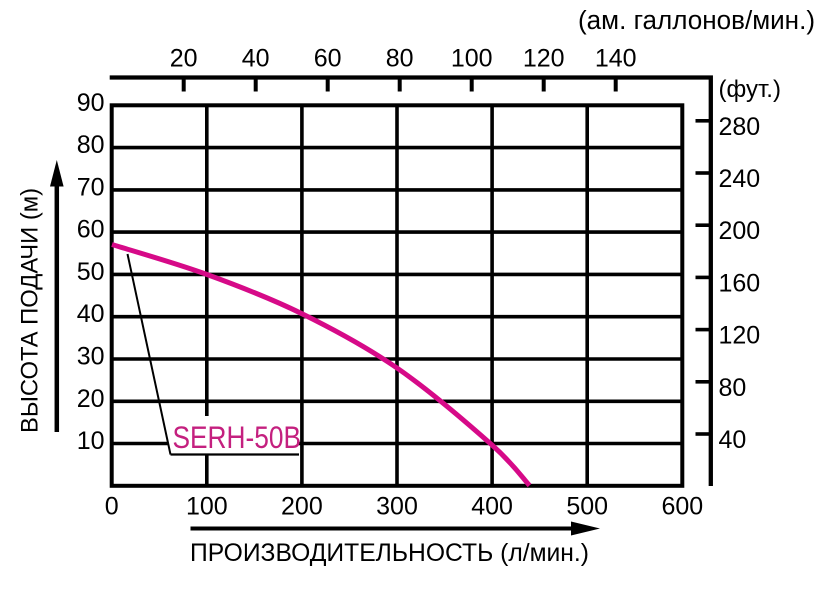  I want to click on svg-text: 400, so click(492, 507).